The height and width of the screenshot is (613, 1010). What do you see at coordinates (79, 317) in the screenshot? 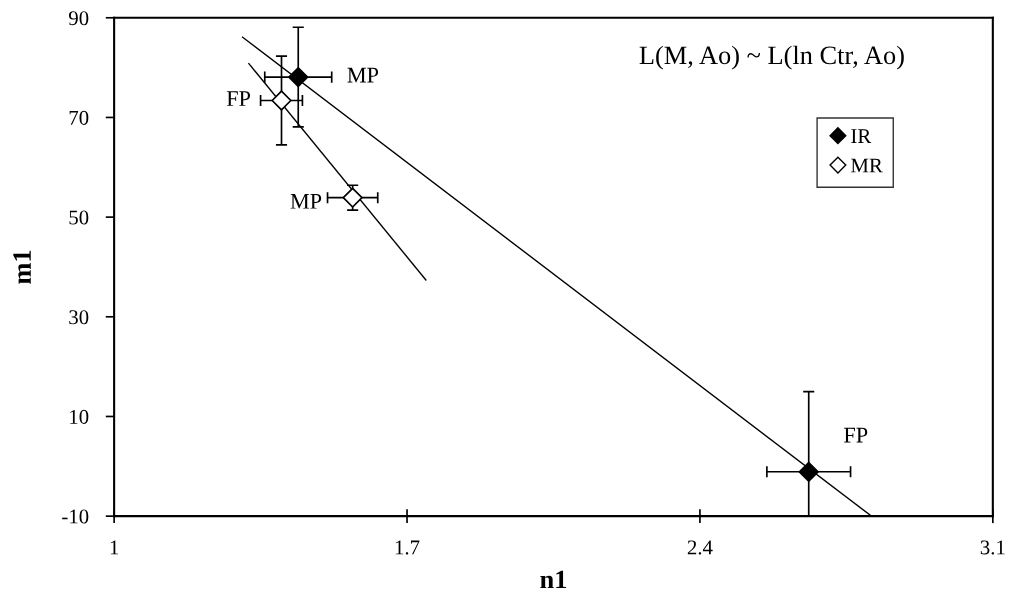
I see `y-tick-label: 30` at bounding box center [79, 317].